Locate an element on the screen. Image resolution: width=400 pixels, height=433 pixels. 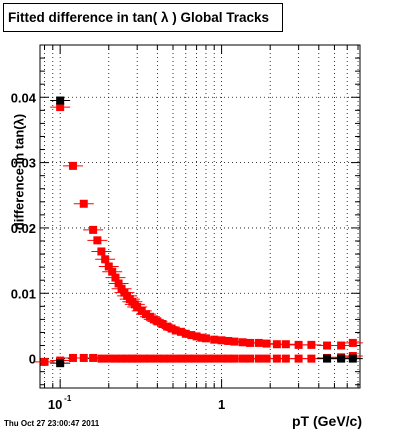
y-tick-label: 0.02 is located at coordinates (23, 228).